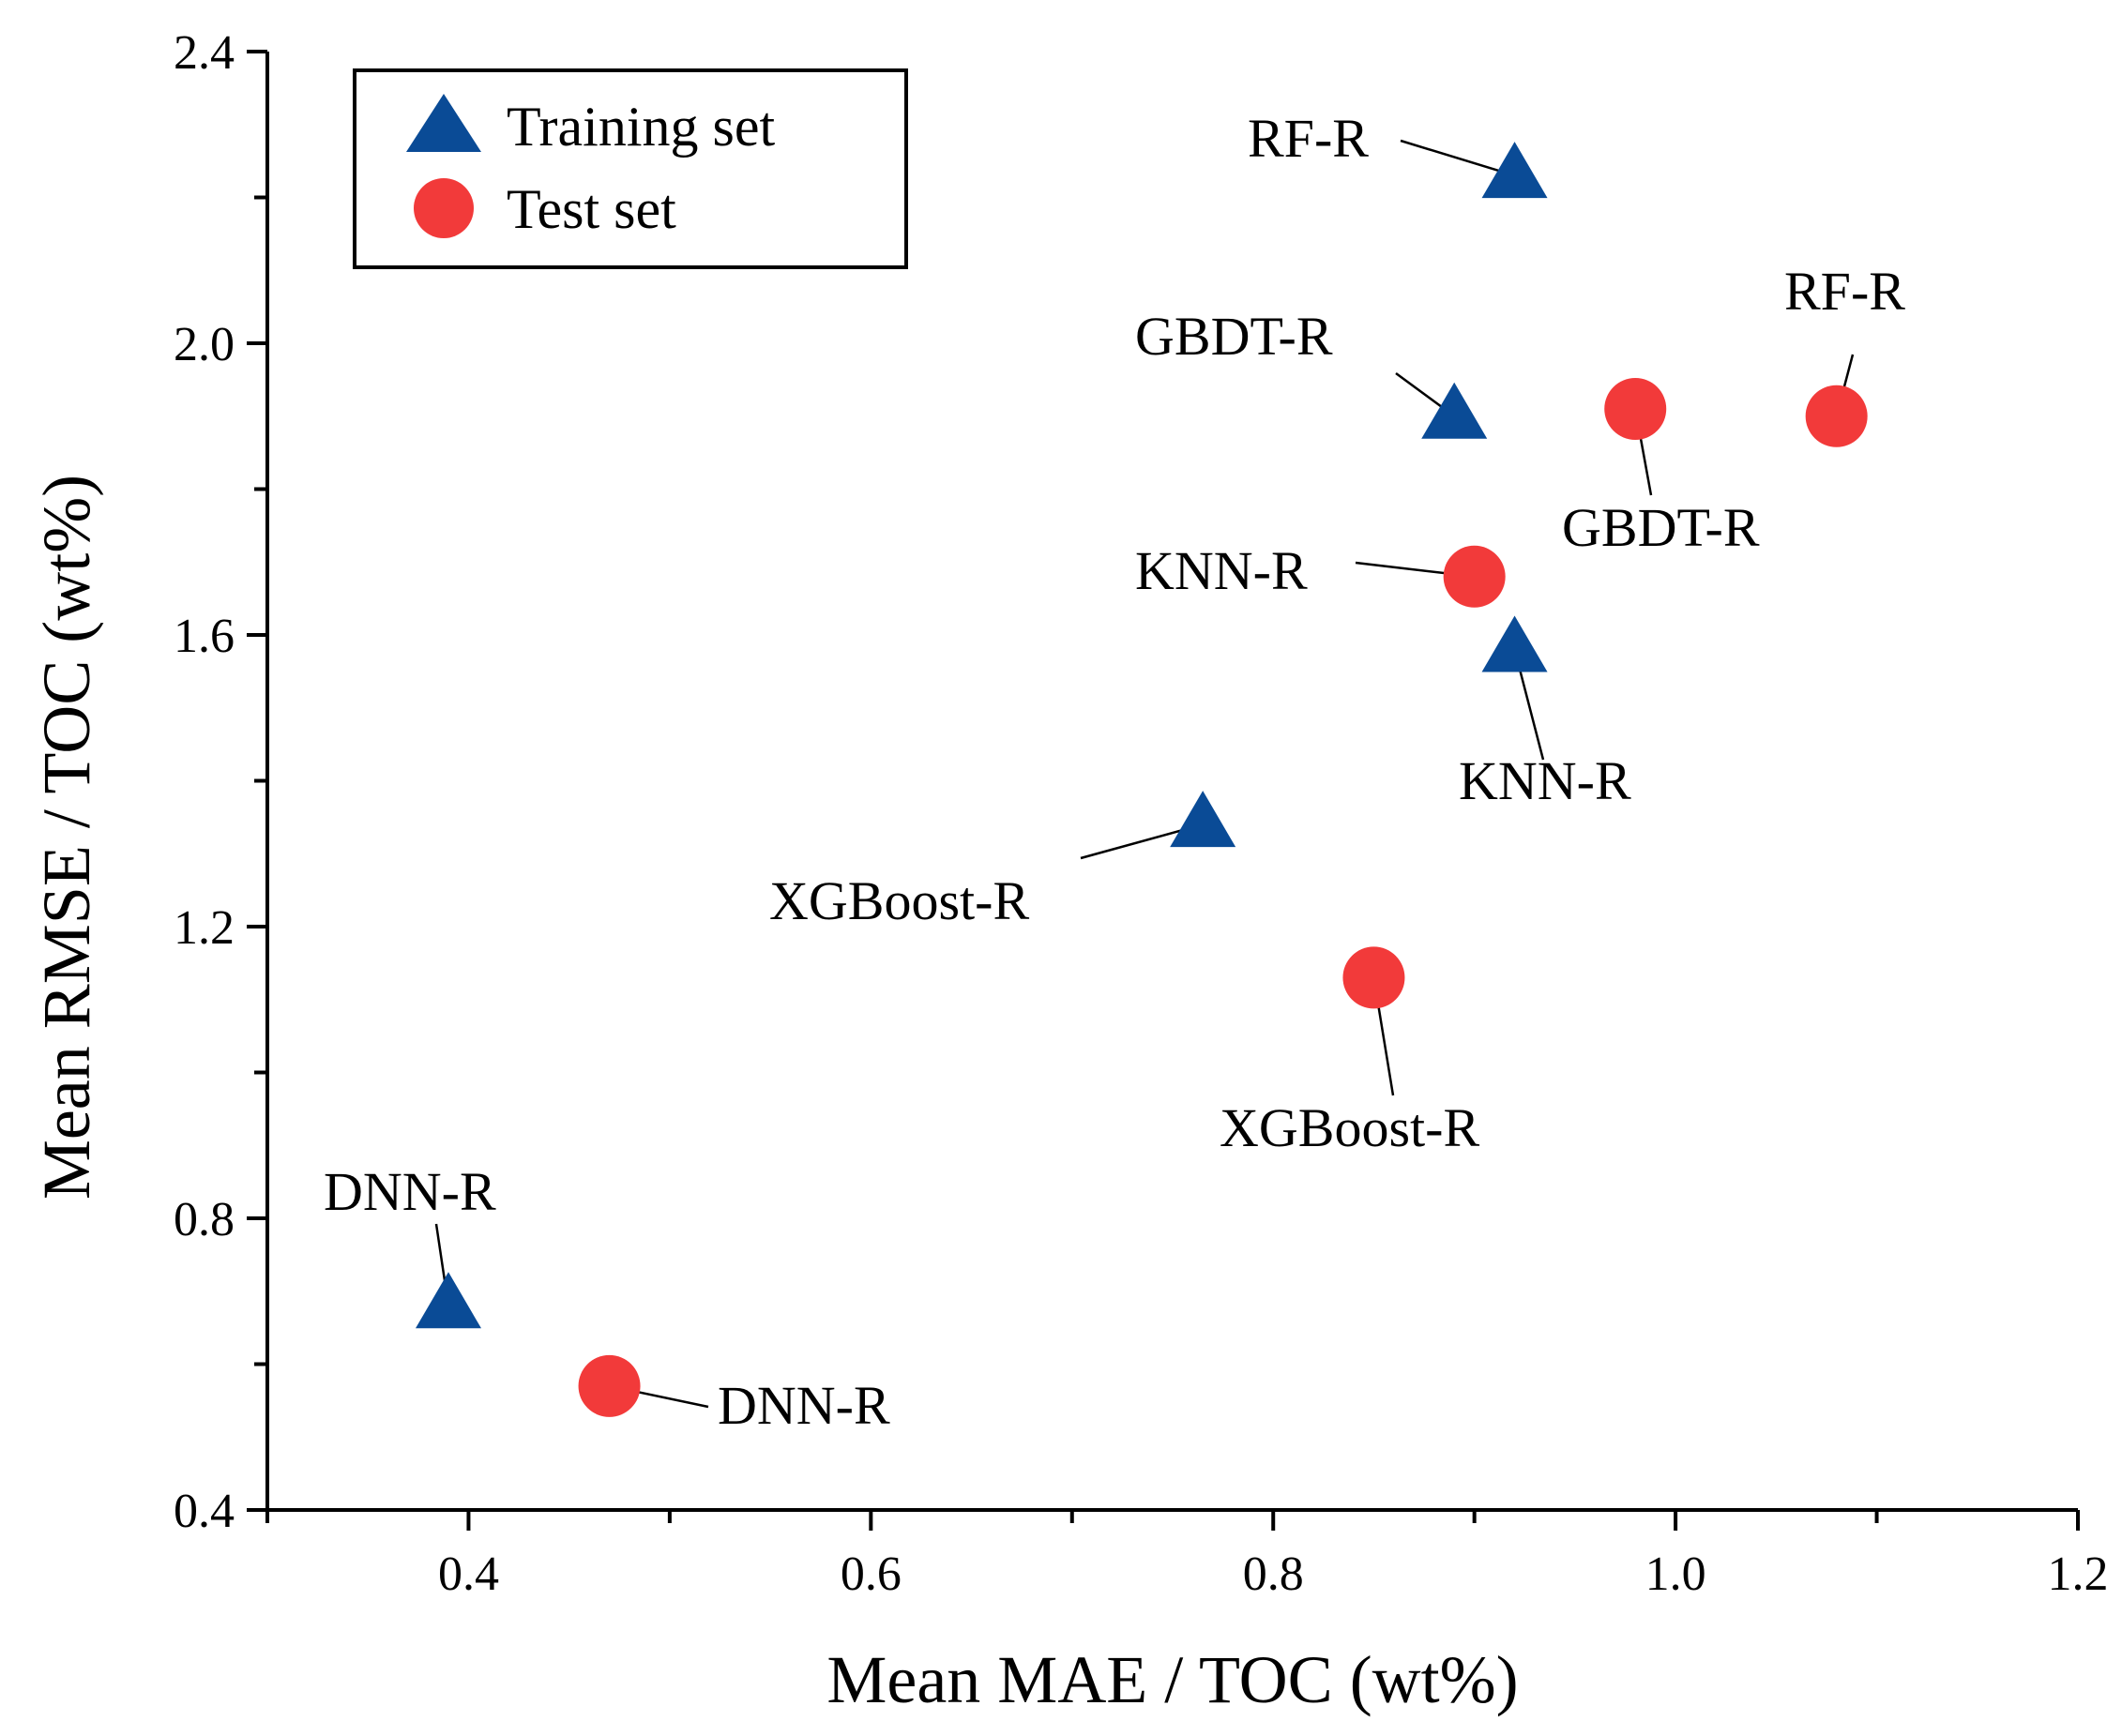 The width and height of the screenshot is (2122, 1736). What do you see at coordinates (641, 127) in the screenshot?
I see `legend-training-label: Training set` at bounding box center [641, 127].